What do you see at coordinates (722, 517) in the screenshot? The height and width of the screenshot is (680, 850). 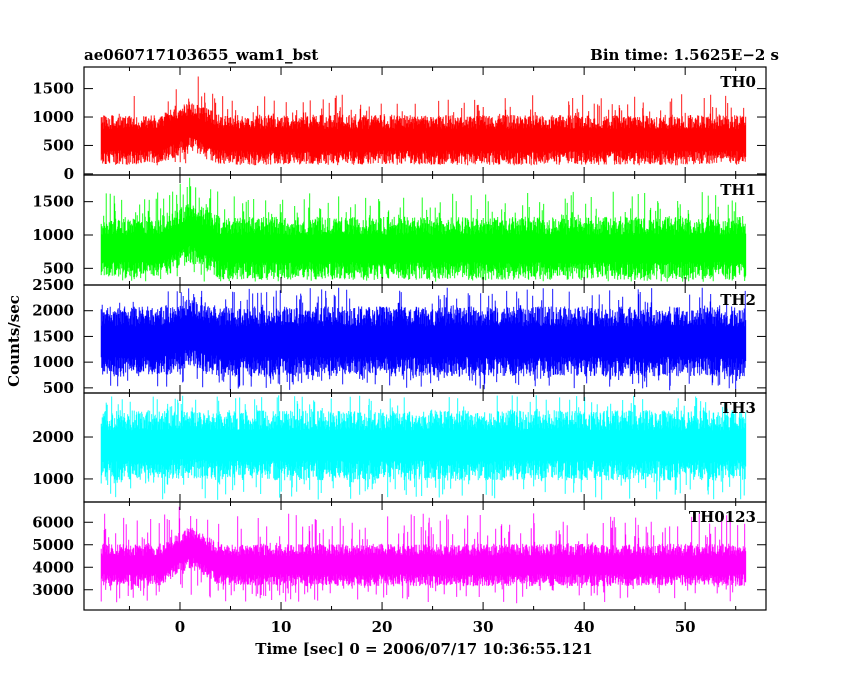 I see `panel-label-th0123: TH0123` at bounding box center [722, 517].